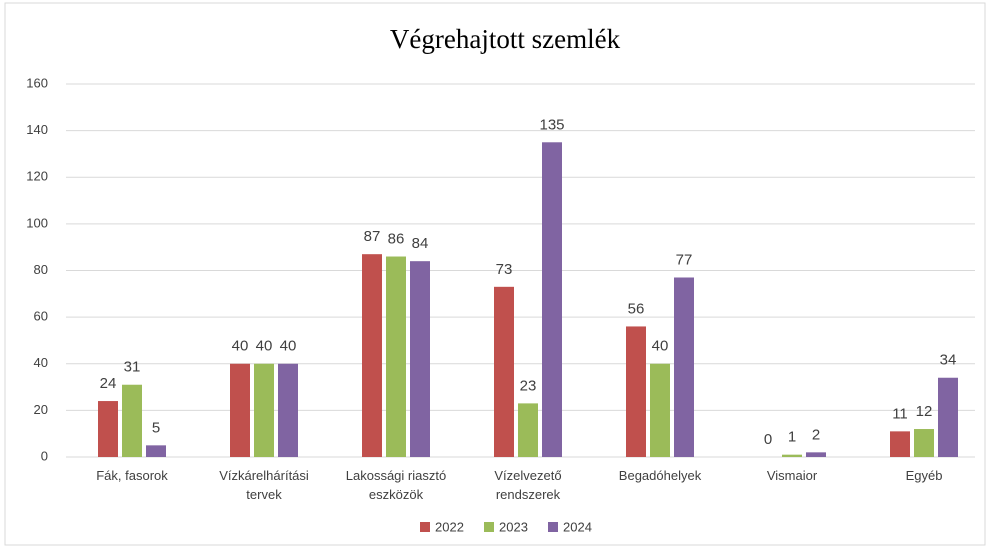  What do you see at coordinates (264, 485) in the screenshot?
I see `x-tick-label: Vízkárelhárítási tervek` at bounding box center [264, 485].